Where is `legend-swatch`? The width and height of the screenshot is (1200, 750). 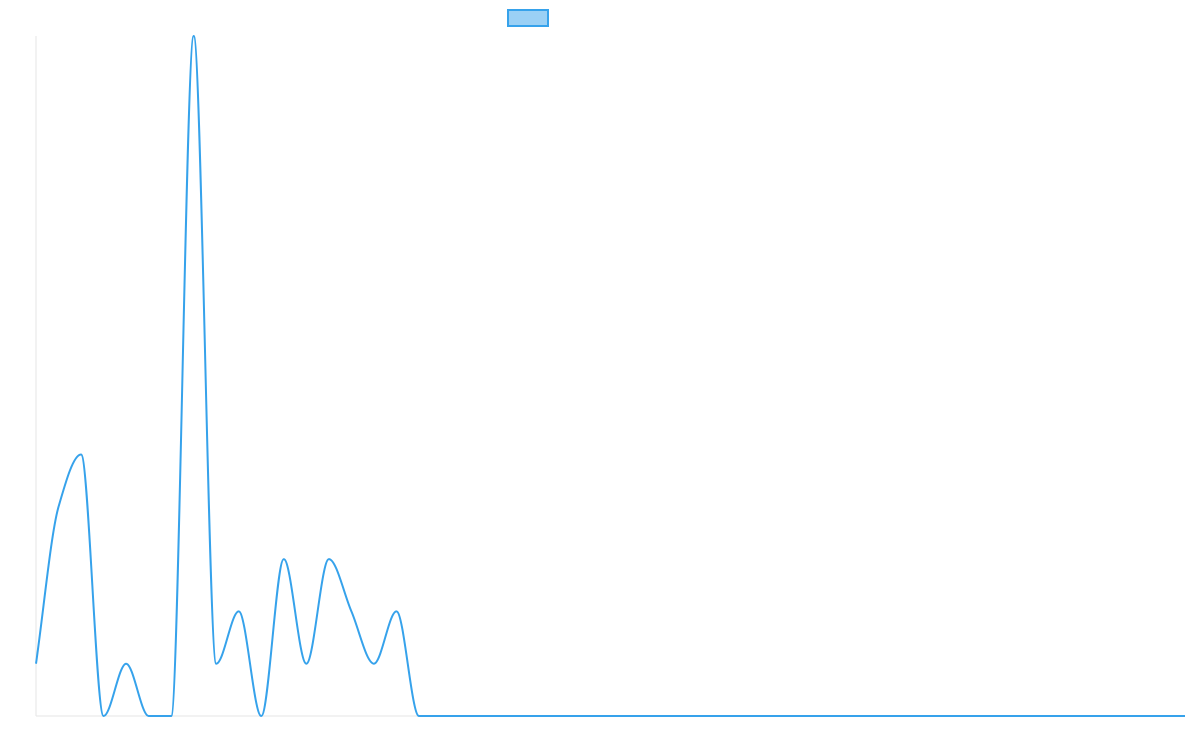 legend-swatch is located at coordinates (528, 18).